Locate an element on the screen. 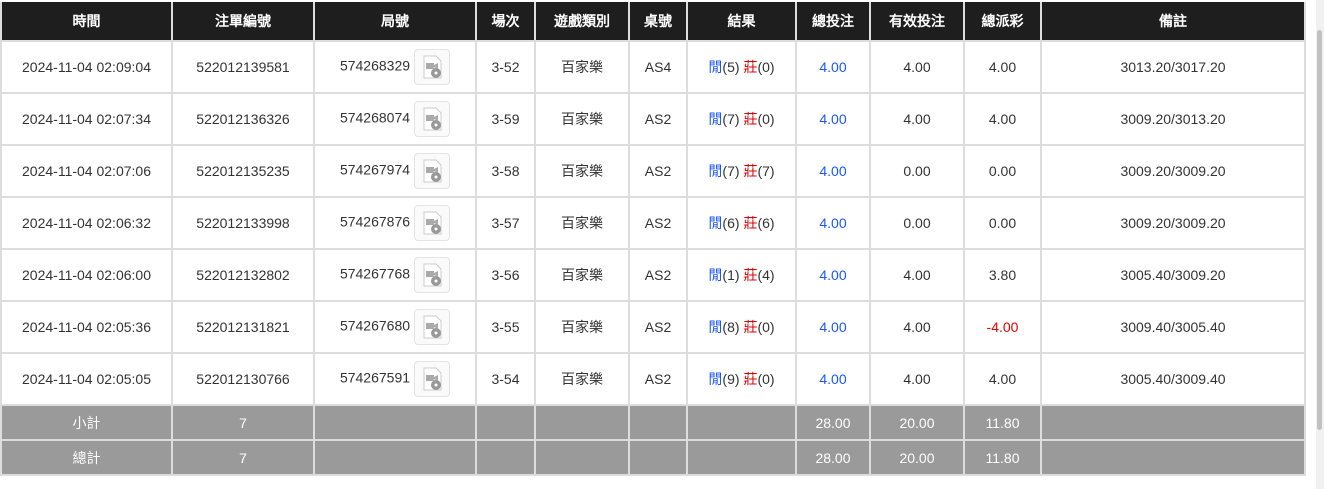  cell-result: 閒(5) 莊(0) is located at coordinates (741, 67).